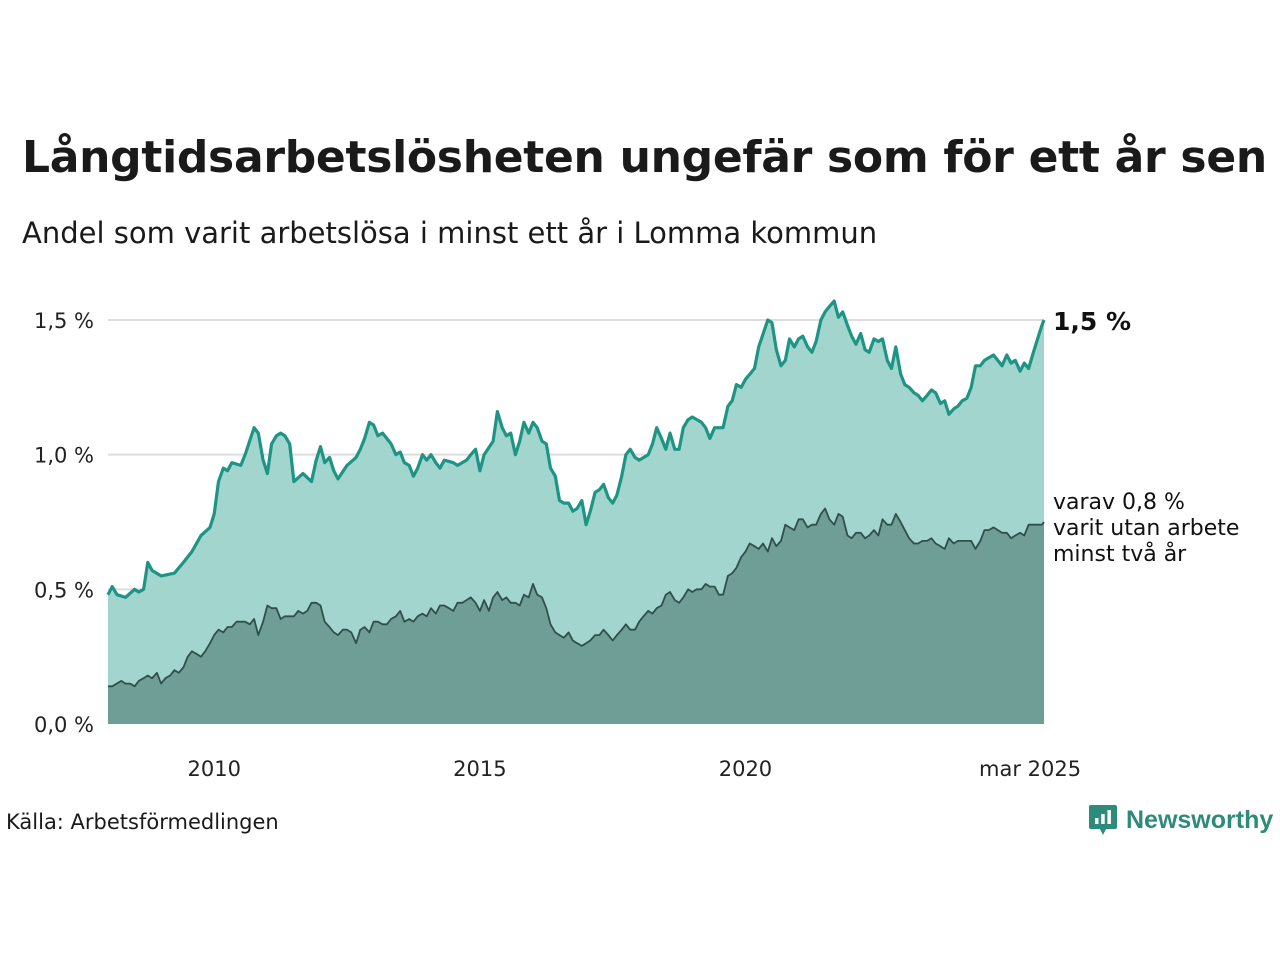 The height and width of the screenshot is (960, 1280). I want to click on y-tick-label: 0,0 %, so click(64, 725).